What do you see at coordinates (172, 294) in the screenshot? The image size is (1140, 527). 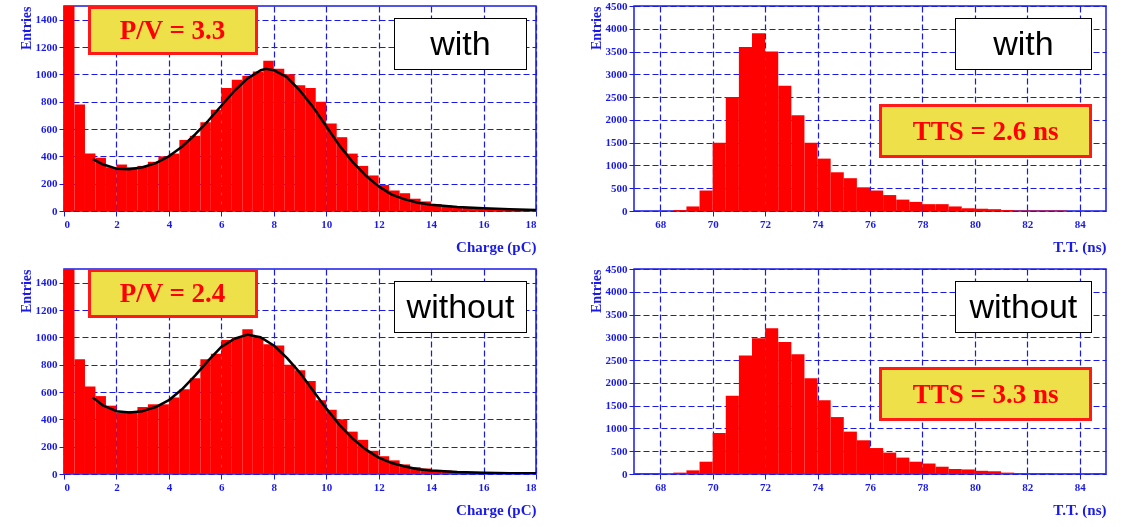 I see `annotation: P/V = 2.4` at bounding box center [172, 294].